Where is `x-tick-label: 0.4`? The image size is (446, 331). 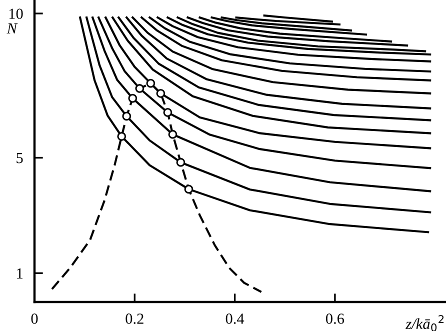 x-tick-label: 0.4 is located at coordinates (235, 319).